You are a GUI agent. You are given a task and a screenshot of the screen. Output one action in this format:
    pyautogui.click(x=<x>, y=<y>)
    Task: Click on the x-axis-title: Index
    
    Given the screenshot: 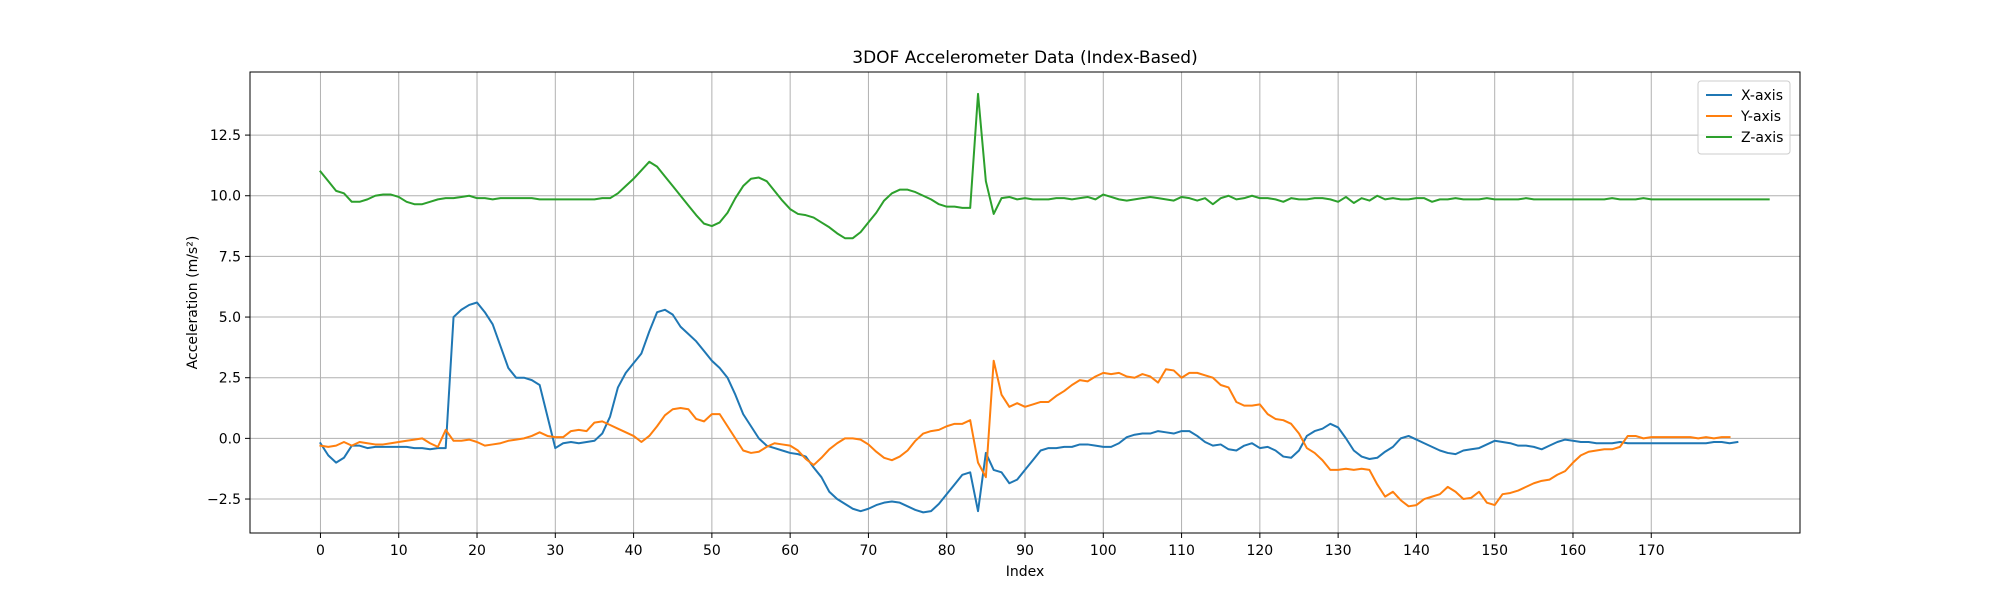 What is the action you would take?
    pyautogui.click(x=1025, y=572)
    